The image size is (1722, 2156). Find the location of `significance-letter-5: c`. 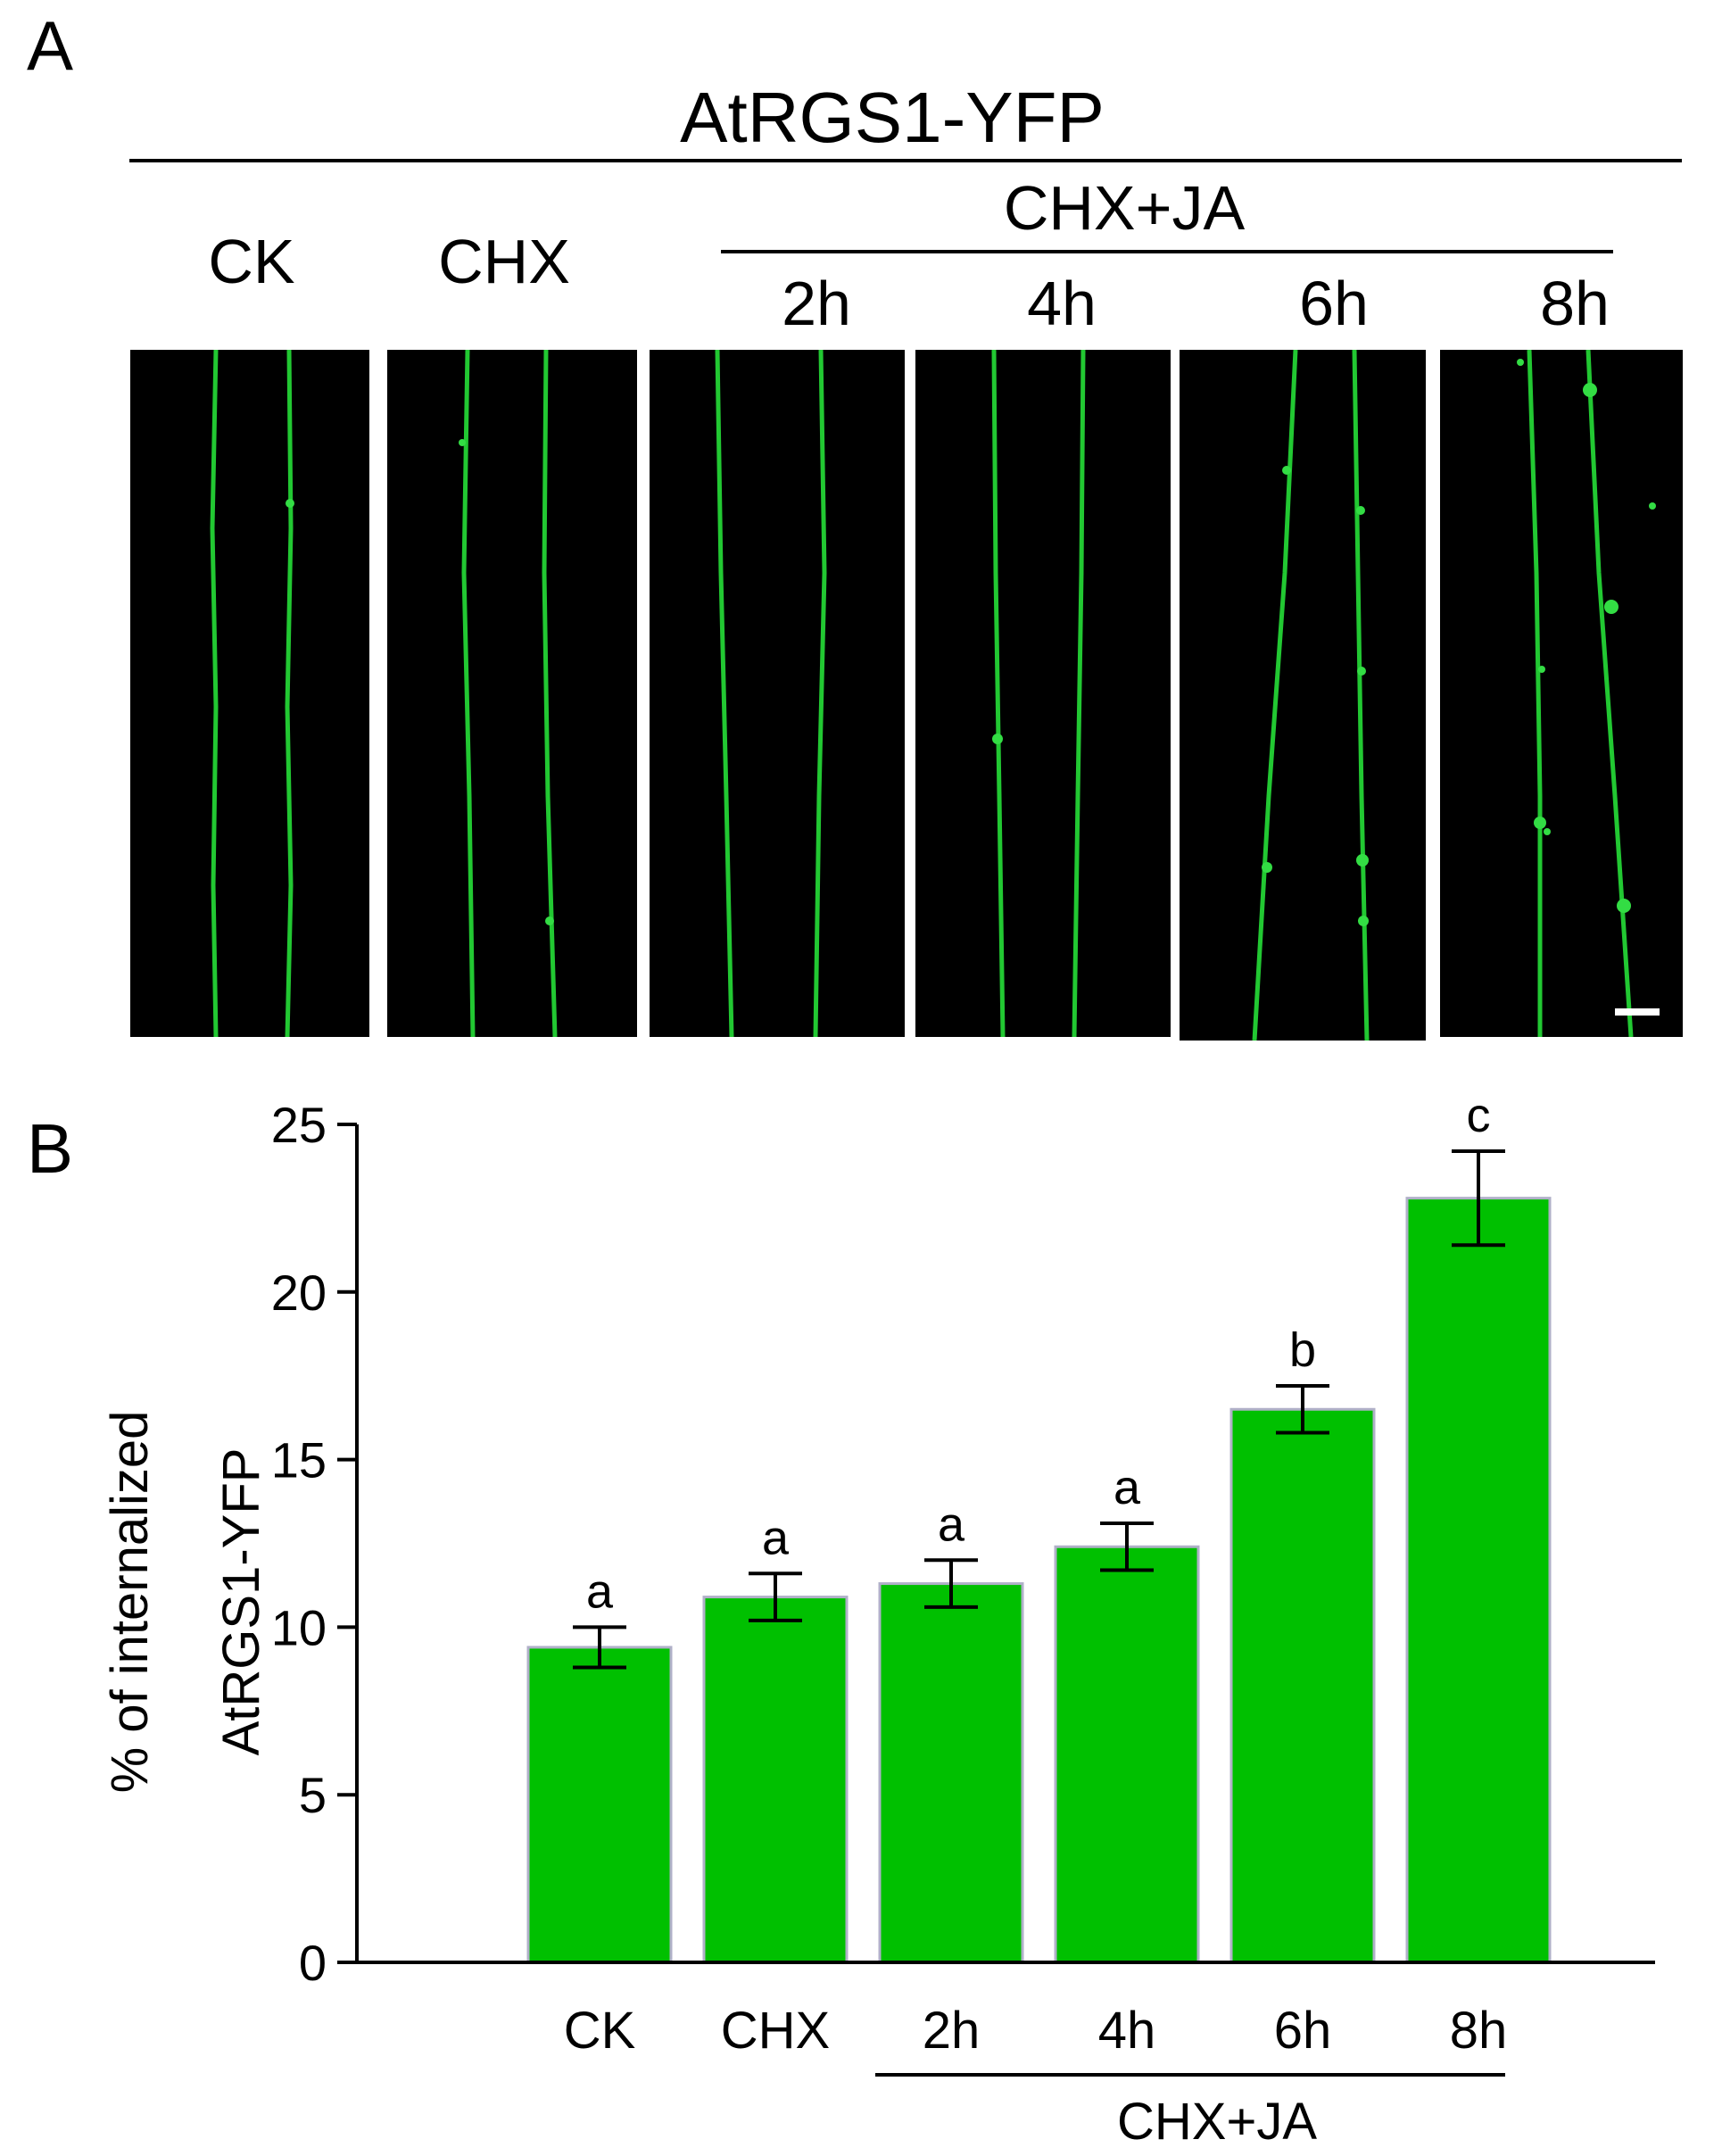

significance-letter-5: c is located at coordinates (1479, 1115).